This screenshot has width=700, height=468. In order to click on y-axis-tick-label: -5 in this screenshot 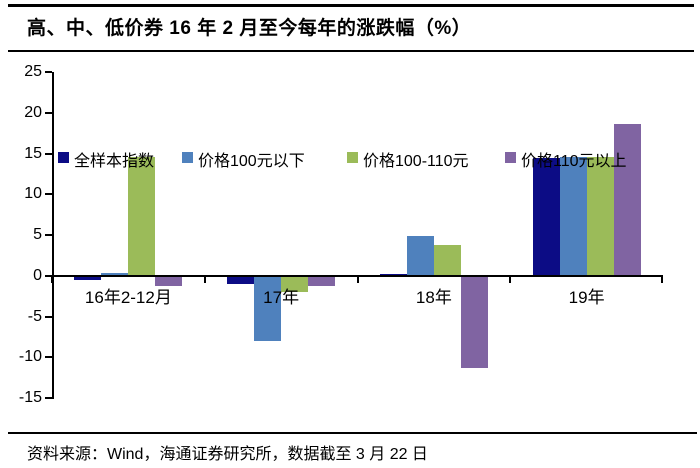, I will do `click(34, 316)`.